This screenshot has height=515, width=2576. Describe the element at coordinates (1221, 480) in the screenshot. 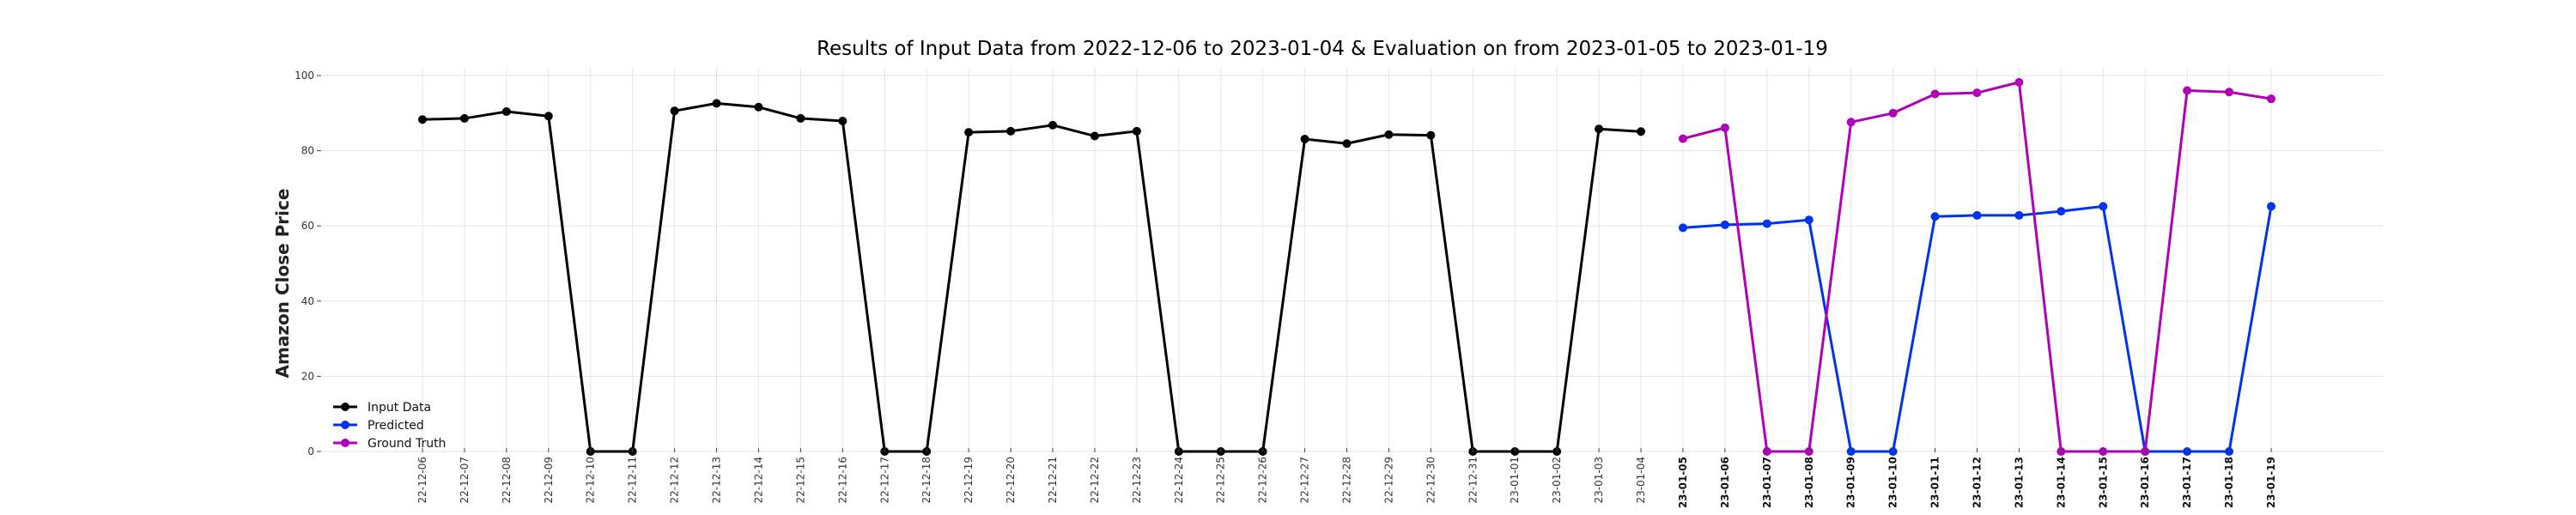

I see `x-tick-label: 22-12-25` at that location.